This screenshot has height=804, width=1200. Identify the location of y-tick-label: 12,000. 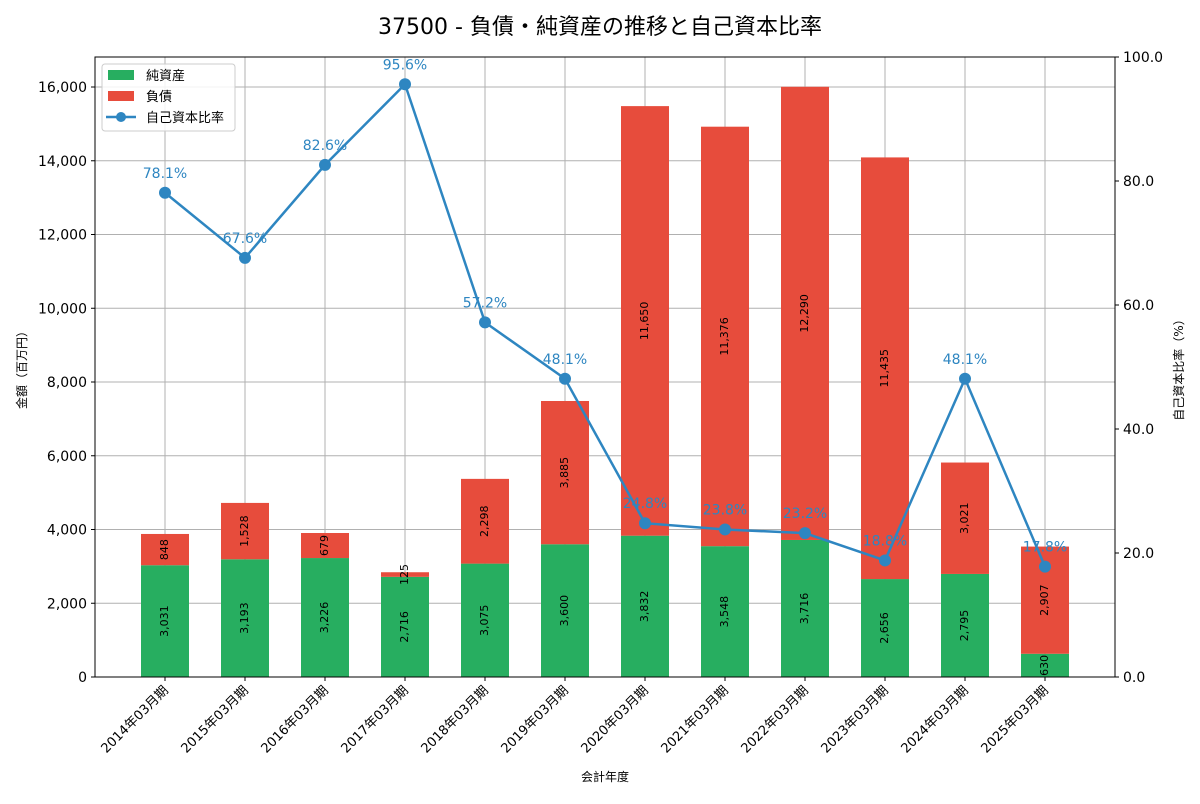
(62, 236).